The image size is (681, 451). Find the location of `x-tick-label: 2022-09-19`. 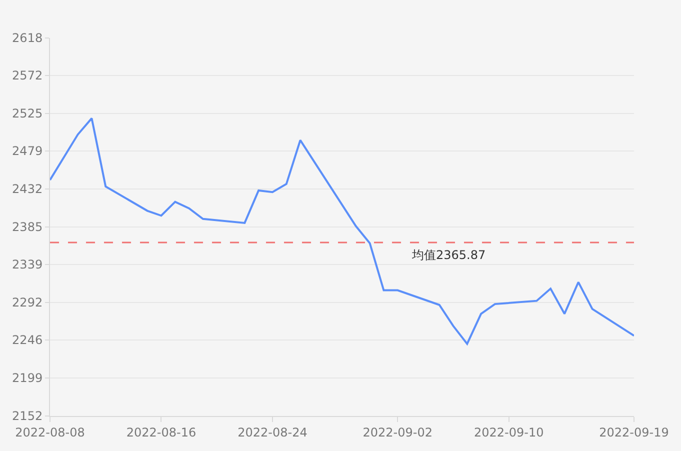

x-tick-label: 2022-09-19 is located at coordinates (634, 432).